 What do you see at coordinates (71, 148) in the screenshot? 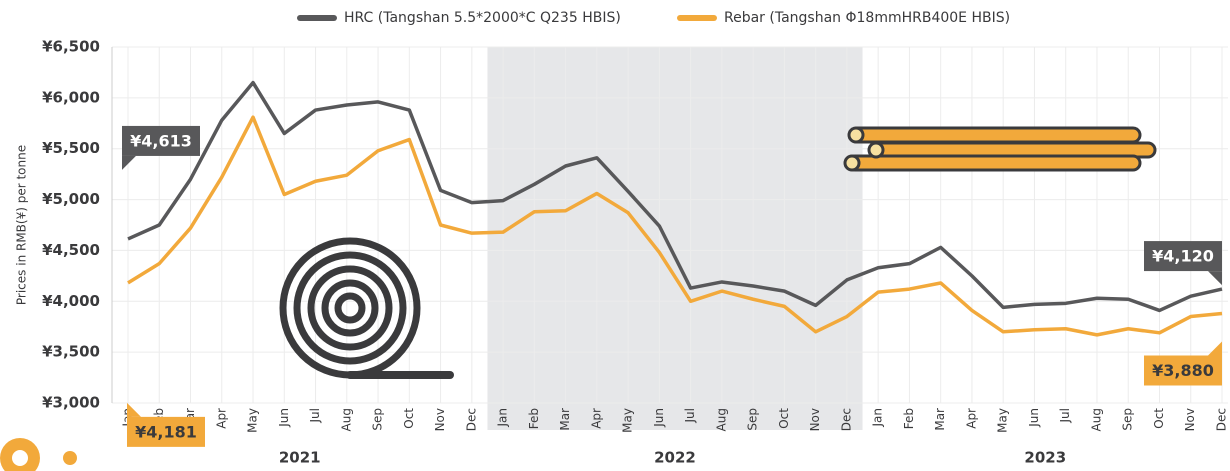
I see `y-tick-label: ¥5,500` at bounding box center [71, 148].